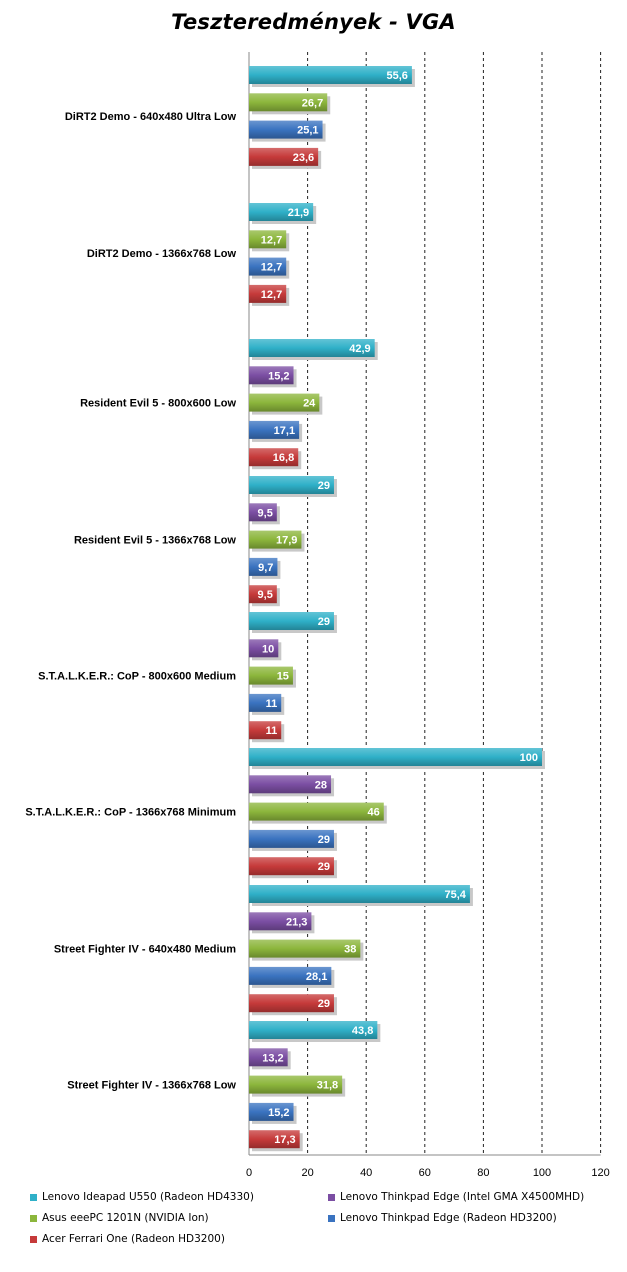  I want to click on data-label: 17,1, so click(284, 431).